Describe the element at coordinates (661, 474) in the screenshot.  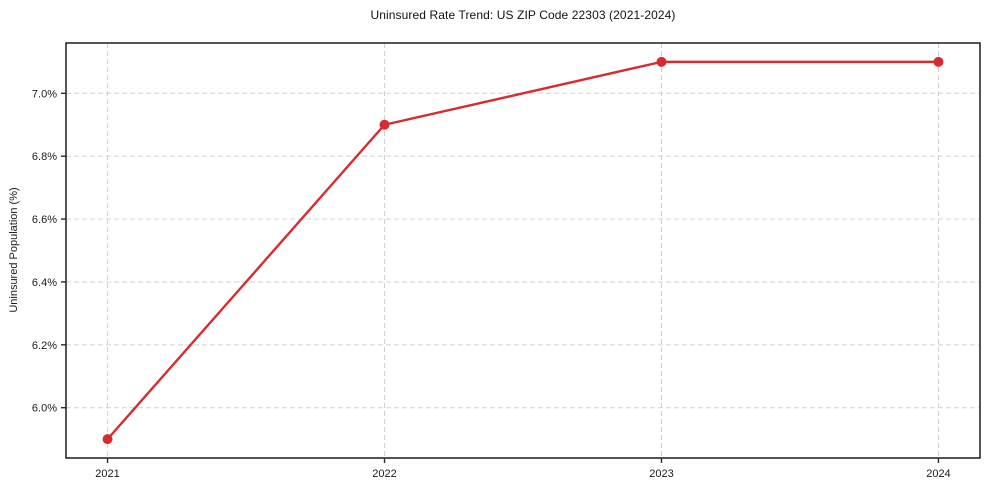
I see `x-tick-label: 2023` at that location.